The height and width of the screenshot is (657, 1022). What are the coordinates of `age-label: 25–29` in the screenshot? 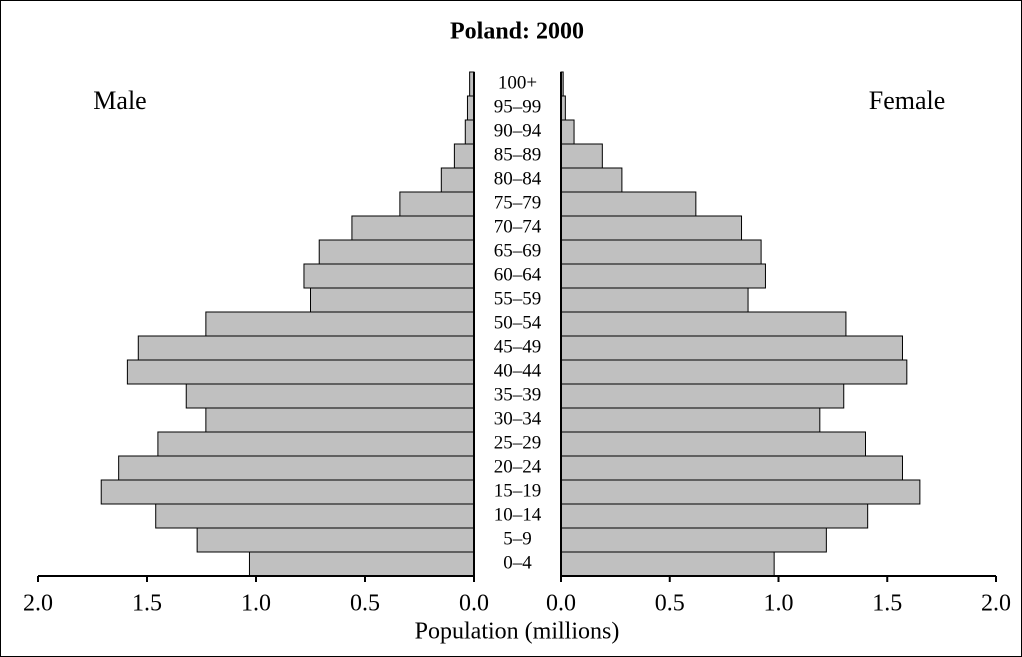 It's located at (518, 442).